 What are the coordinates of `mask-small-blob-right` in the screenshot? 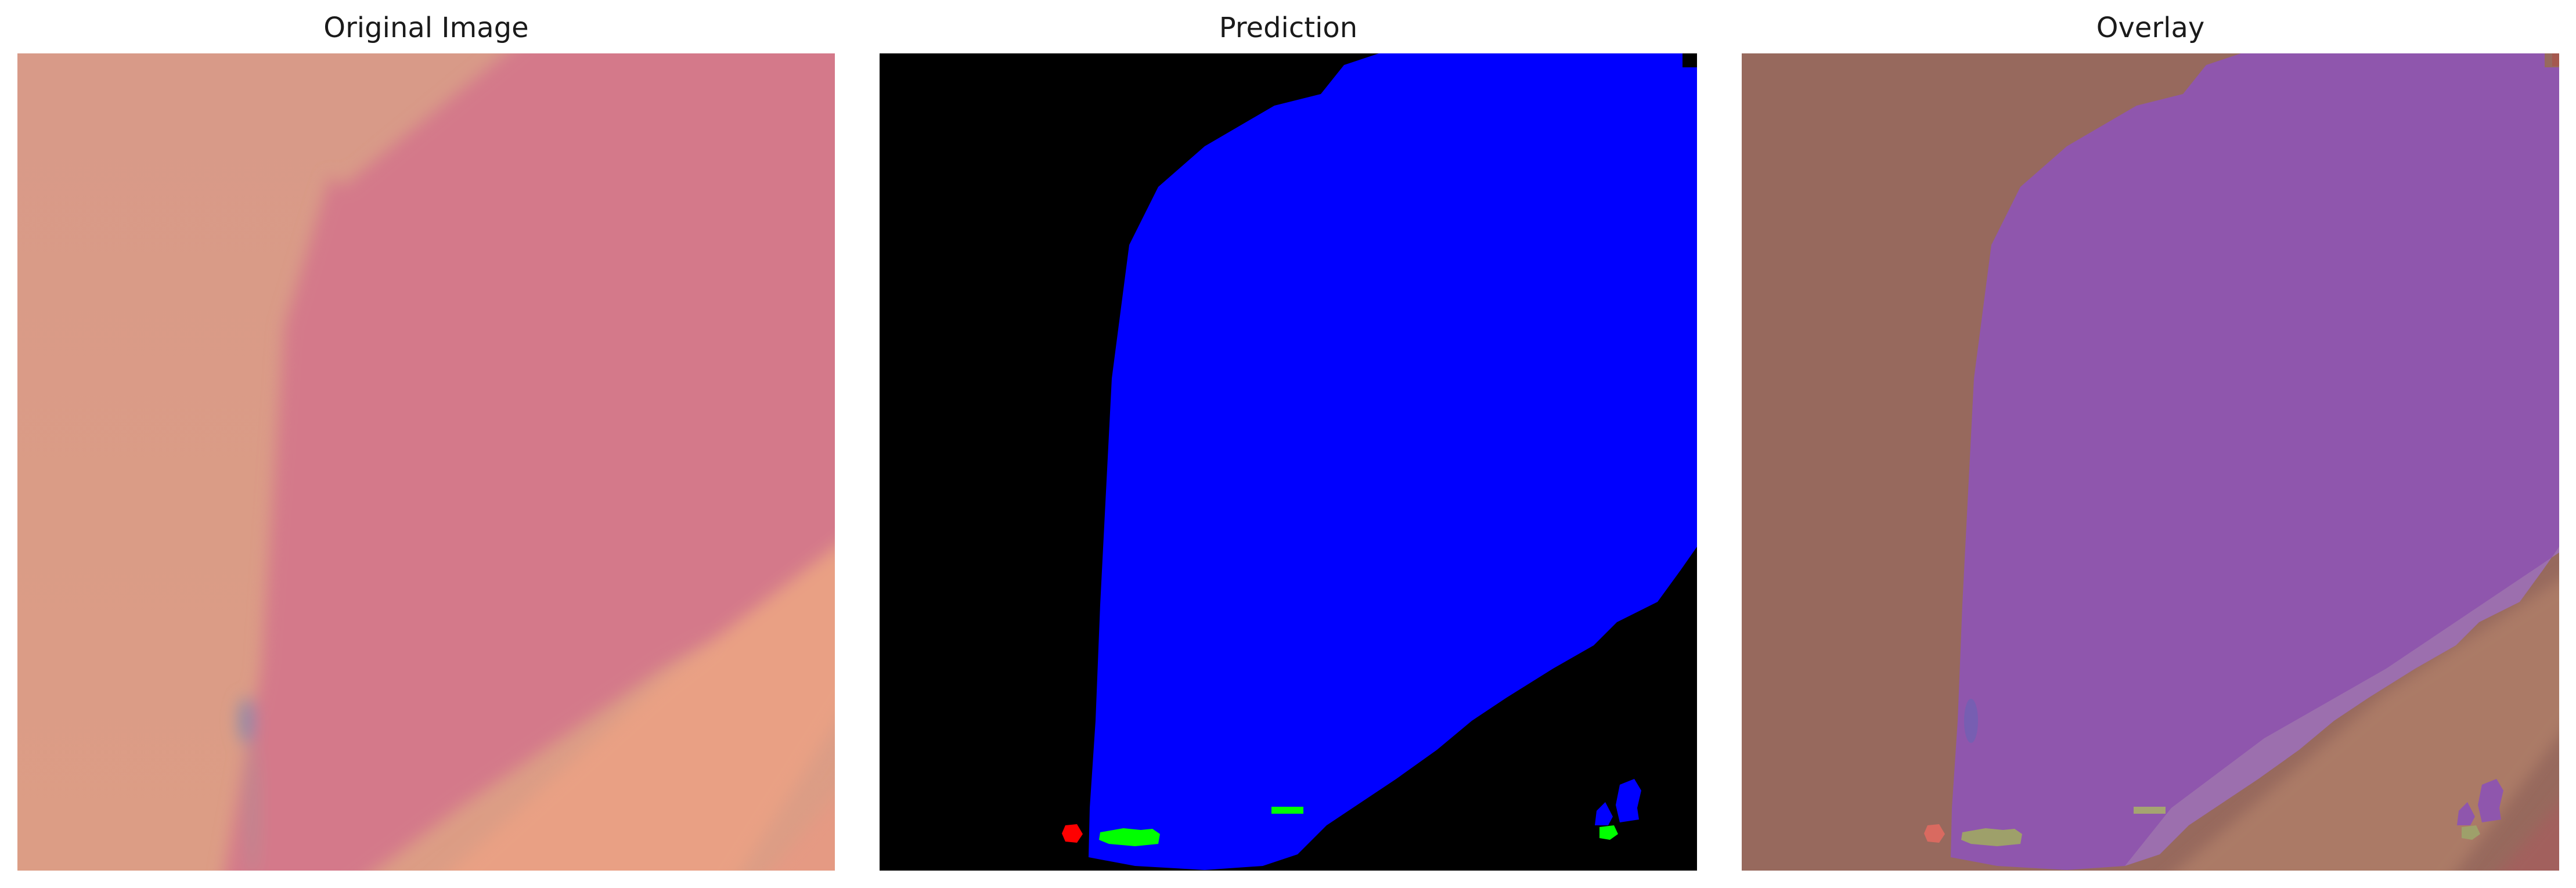 It's located at (1628, 801).